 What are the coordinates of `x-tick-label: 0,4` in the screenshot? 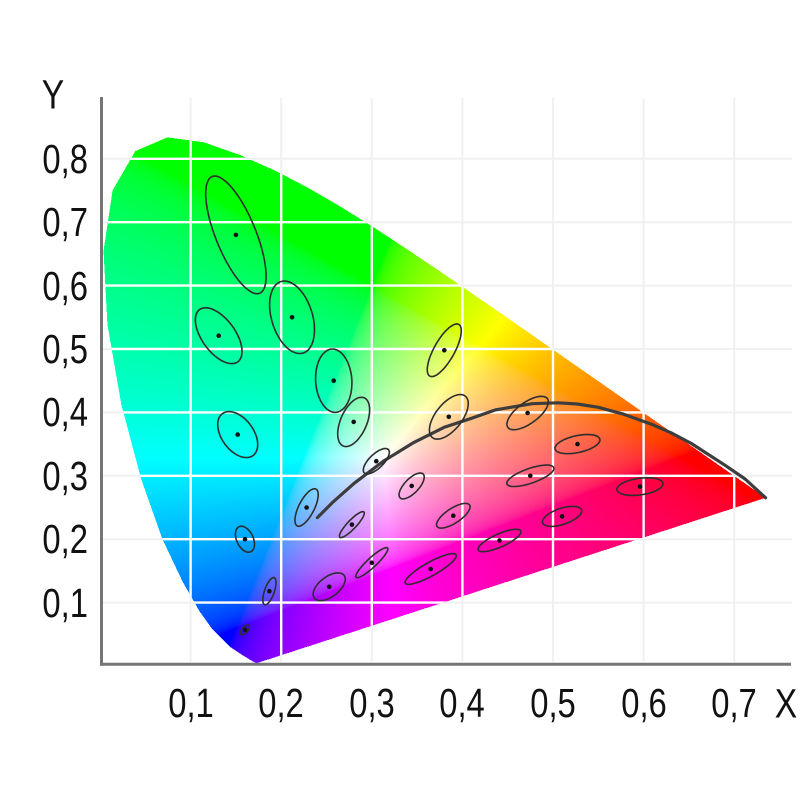 It's located at (462, 703).